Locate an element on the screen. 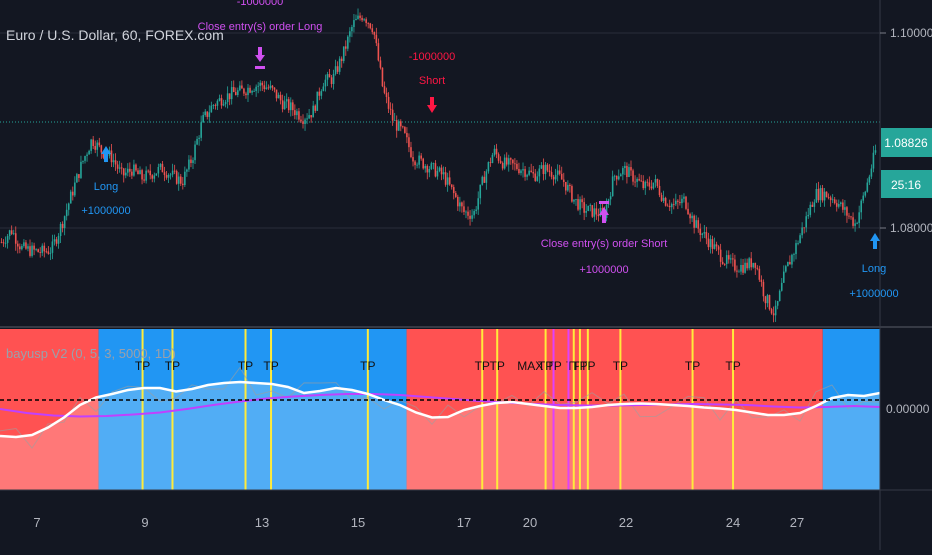 Image resolution: width=932 pixels, height=555 pixels. indicator-title: bayusp V2 (0, 5, 3, 5000, 1D) is located at coordinates (91, 353).